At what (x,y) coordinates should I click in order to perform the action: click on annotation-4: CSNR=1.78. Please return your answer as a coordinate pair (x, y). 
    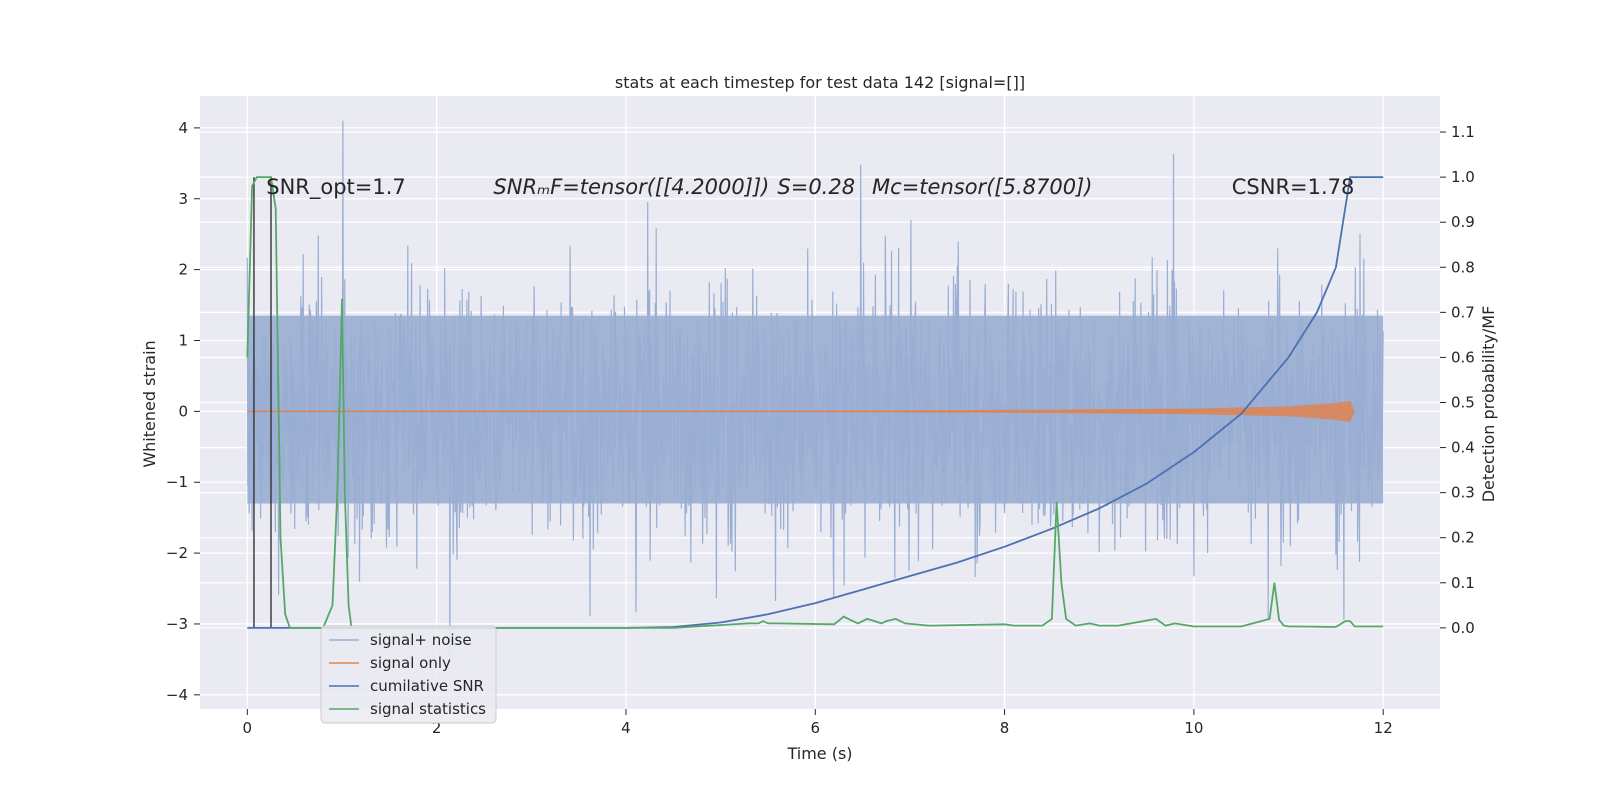
    Looking at the image, I should click on (1293, 187).